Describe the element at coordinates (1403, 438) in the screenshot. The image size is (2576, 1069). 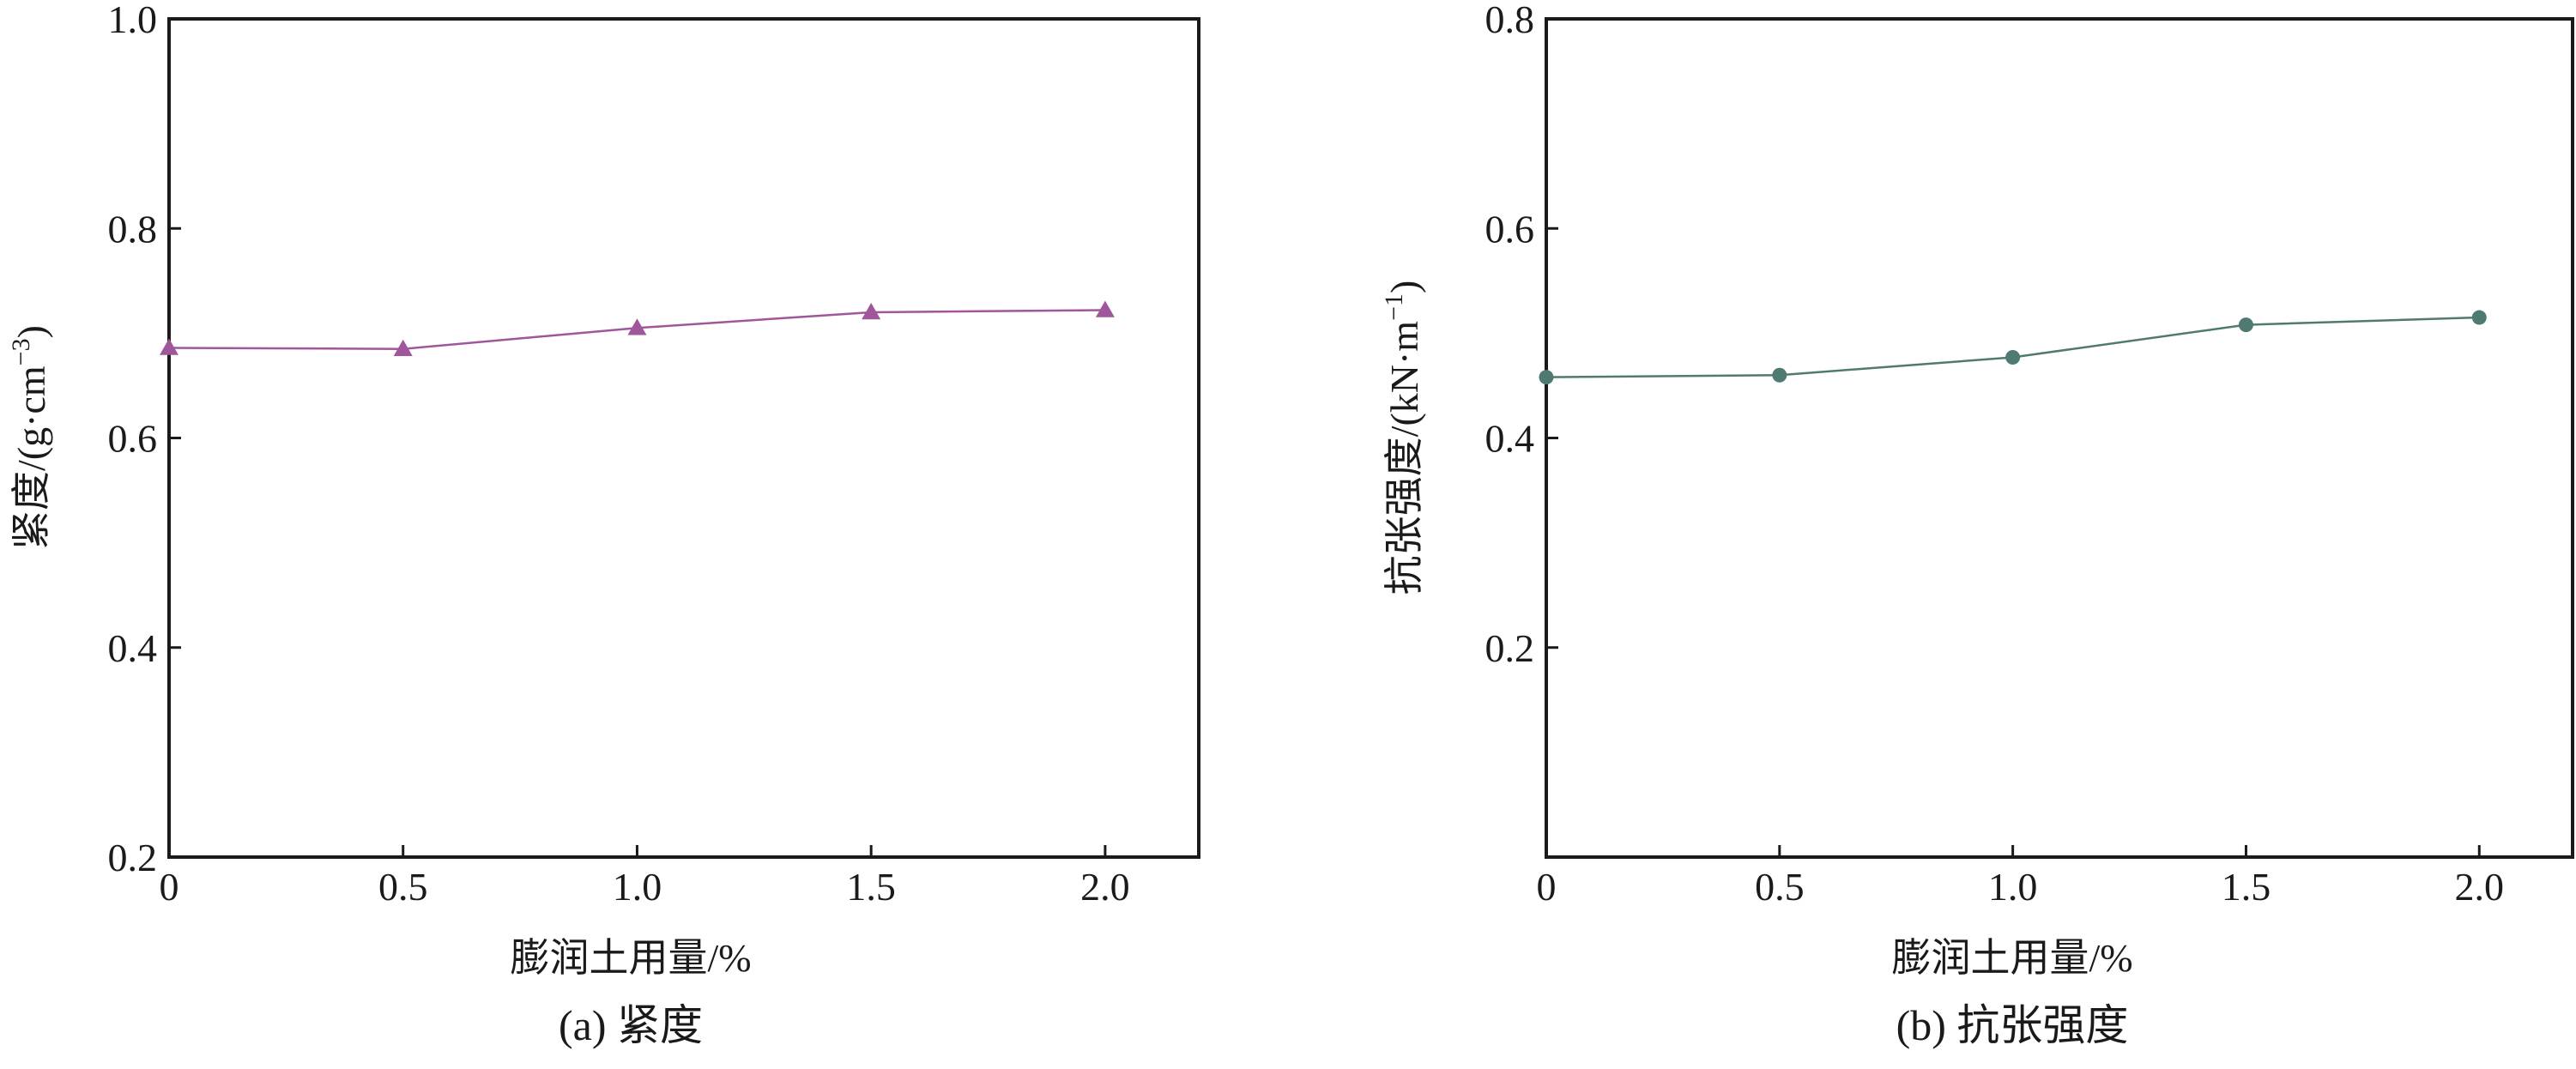
I see `panel-b-y-axis-title: 抗张强度/(kN·m−1)` at that location.